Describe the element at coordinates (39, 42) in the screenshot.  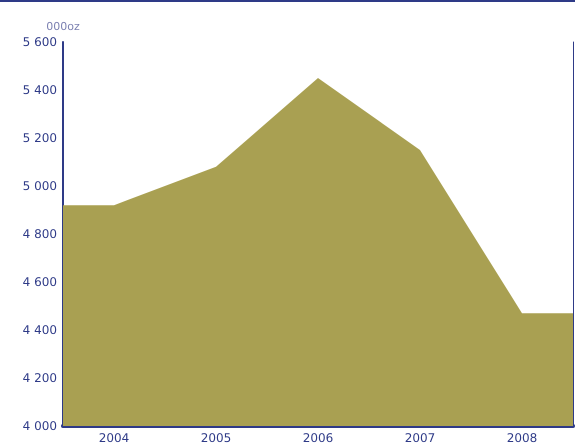
I see `y-tick-label: 5 600` at that location.